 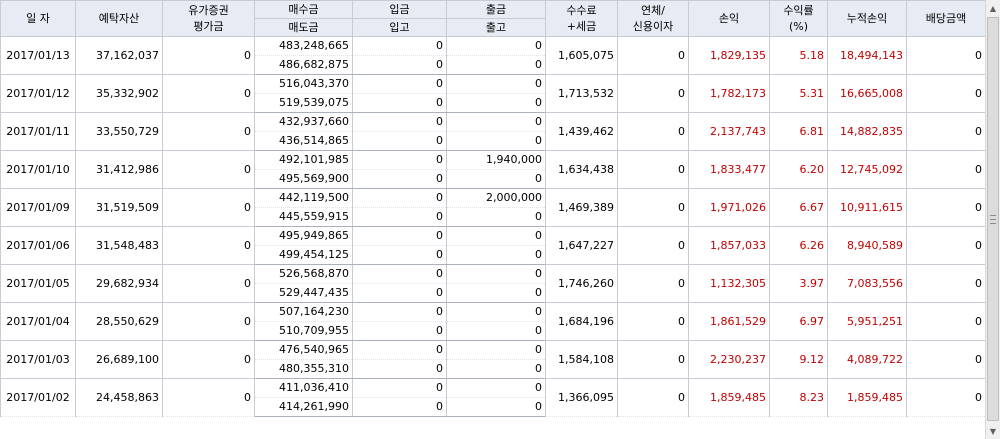 I want to click on cell-cum-profit: 16,665,008, so click(x=867, y=93).